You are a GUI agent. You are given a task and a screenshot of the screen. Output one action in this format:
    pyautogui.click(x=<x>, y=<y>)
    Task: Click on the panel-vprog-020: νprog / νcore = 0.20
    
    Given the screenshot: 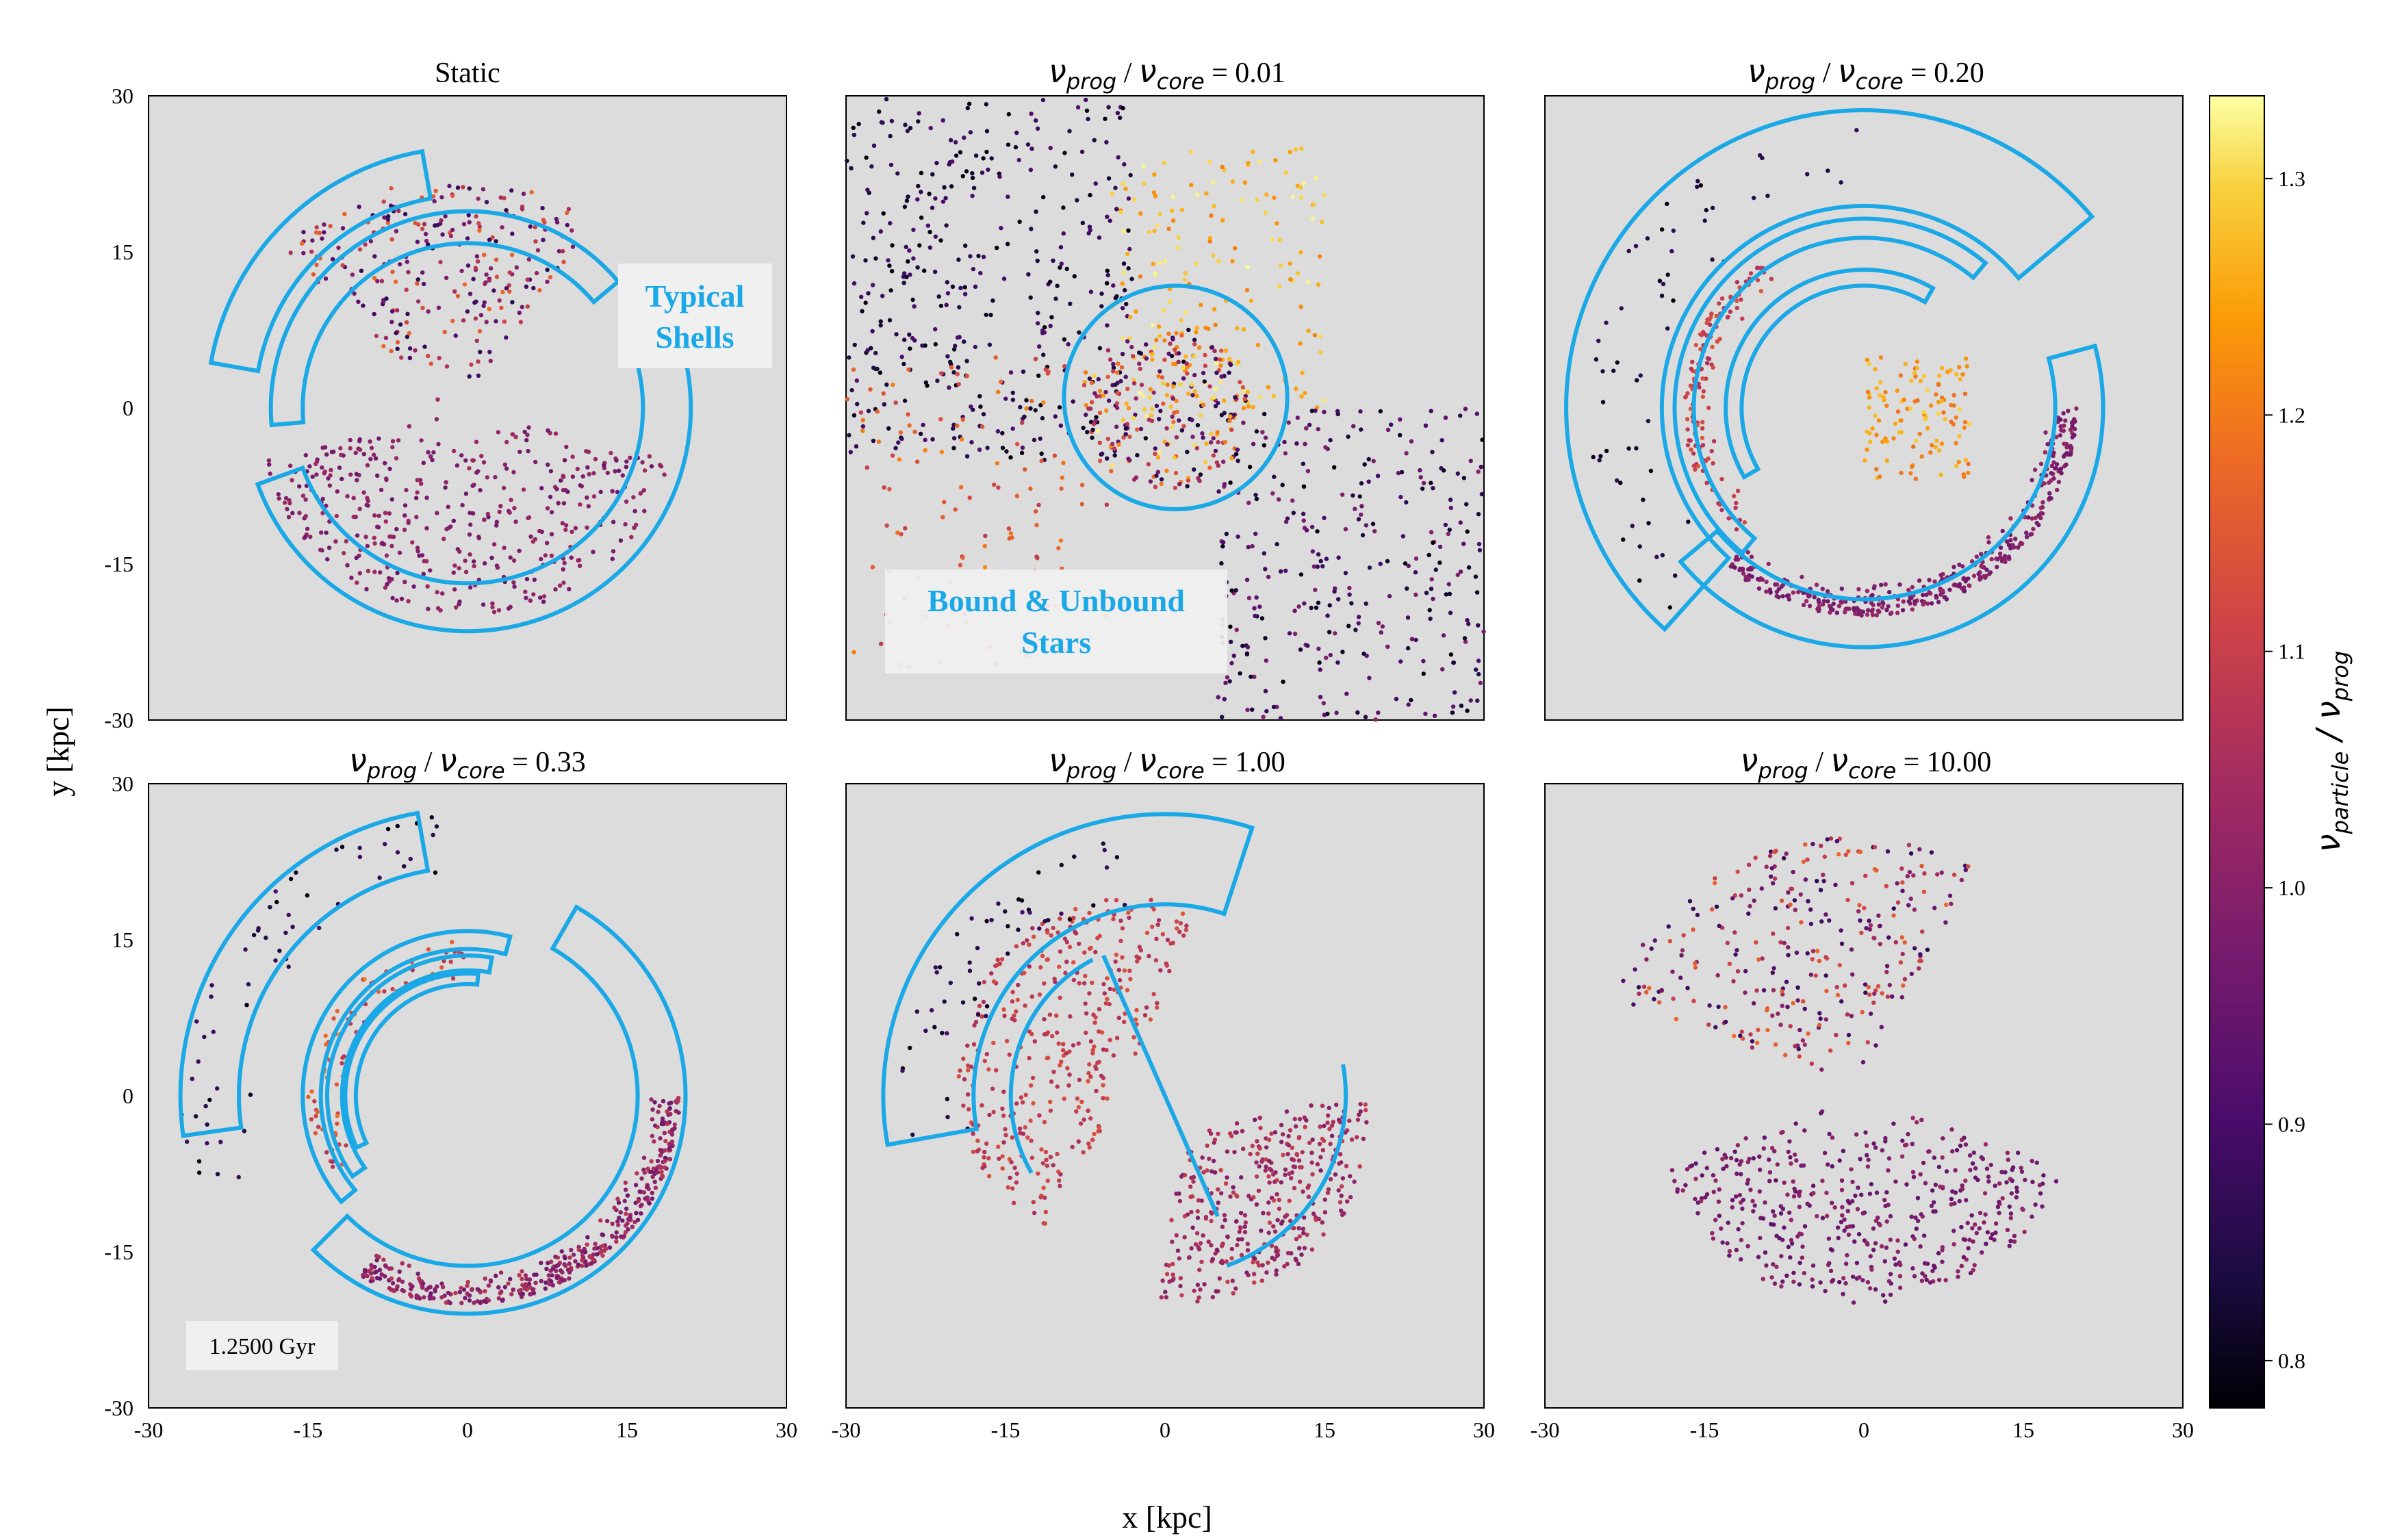 What is the action you would take?
    pyautogui.click(x=1864, y=387)
    